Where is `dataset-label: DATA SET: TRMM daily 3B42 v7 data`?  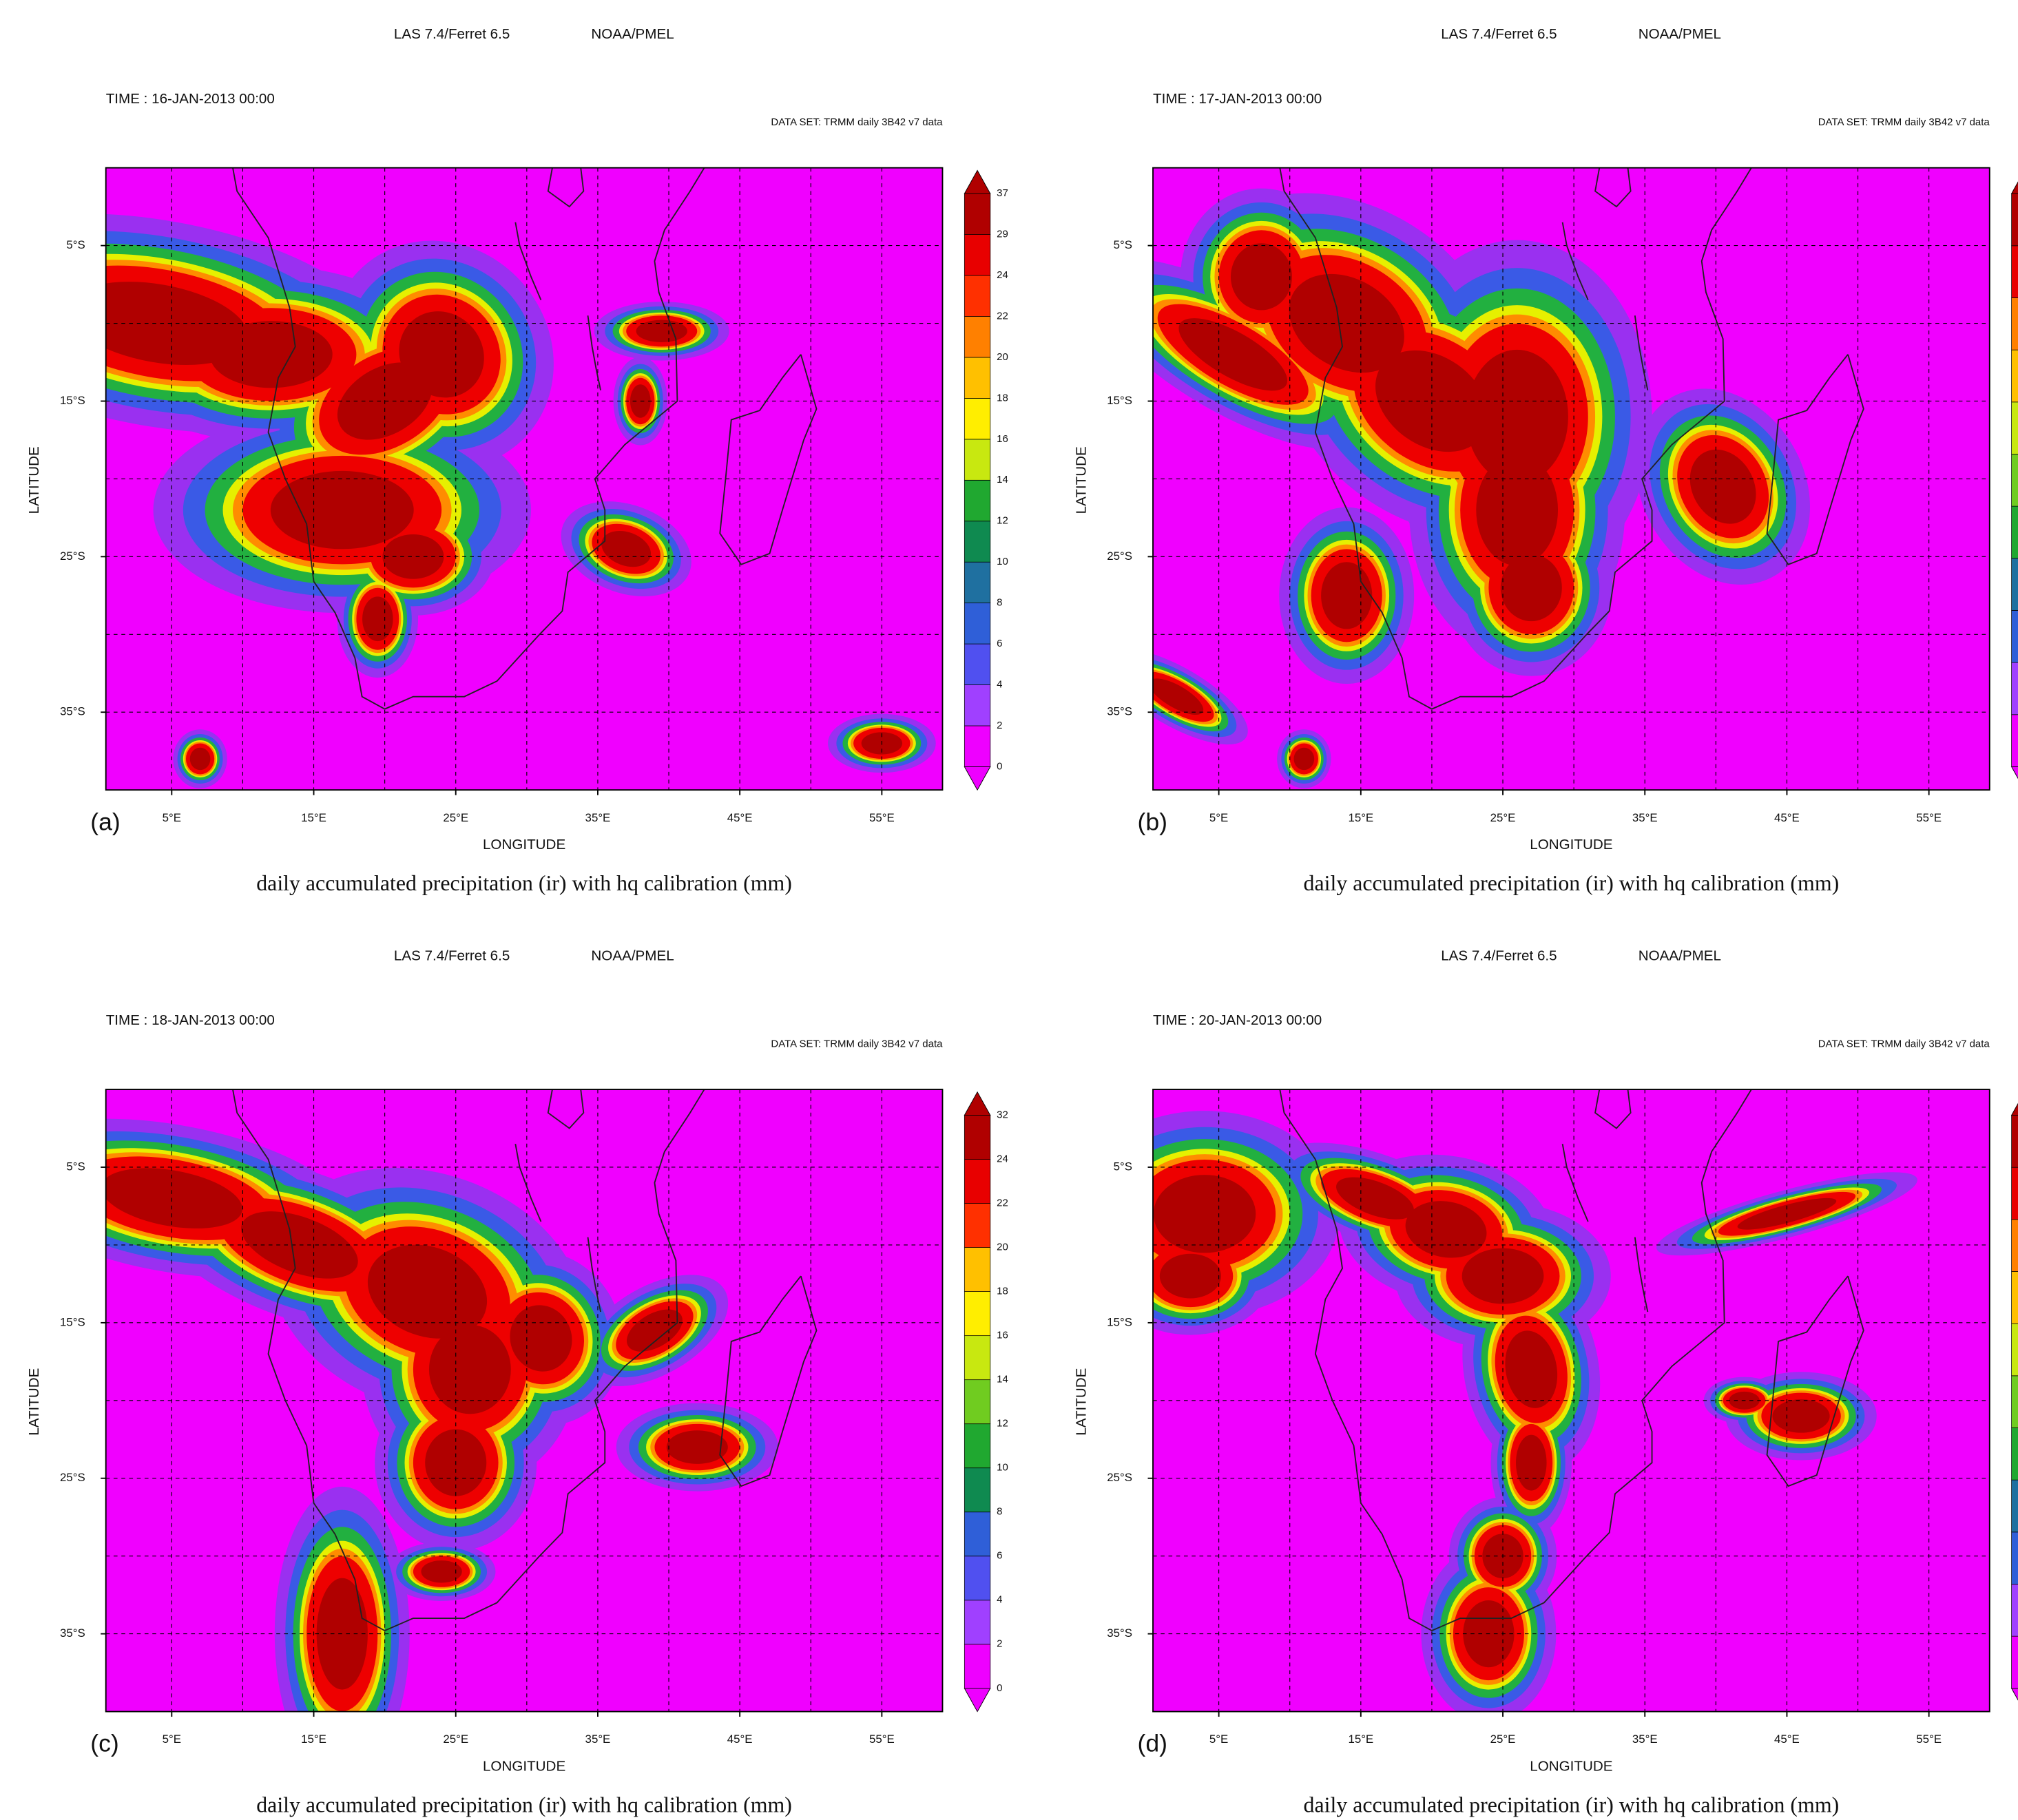
dataset-label: DATA SET: TRMM daily 3B42 v7 data is located at coordinates (857, 122).